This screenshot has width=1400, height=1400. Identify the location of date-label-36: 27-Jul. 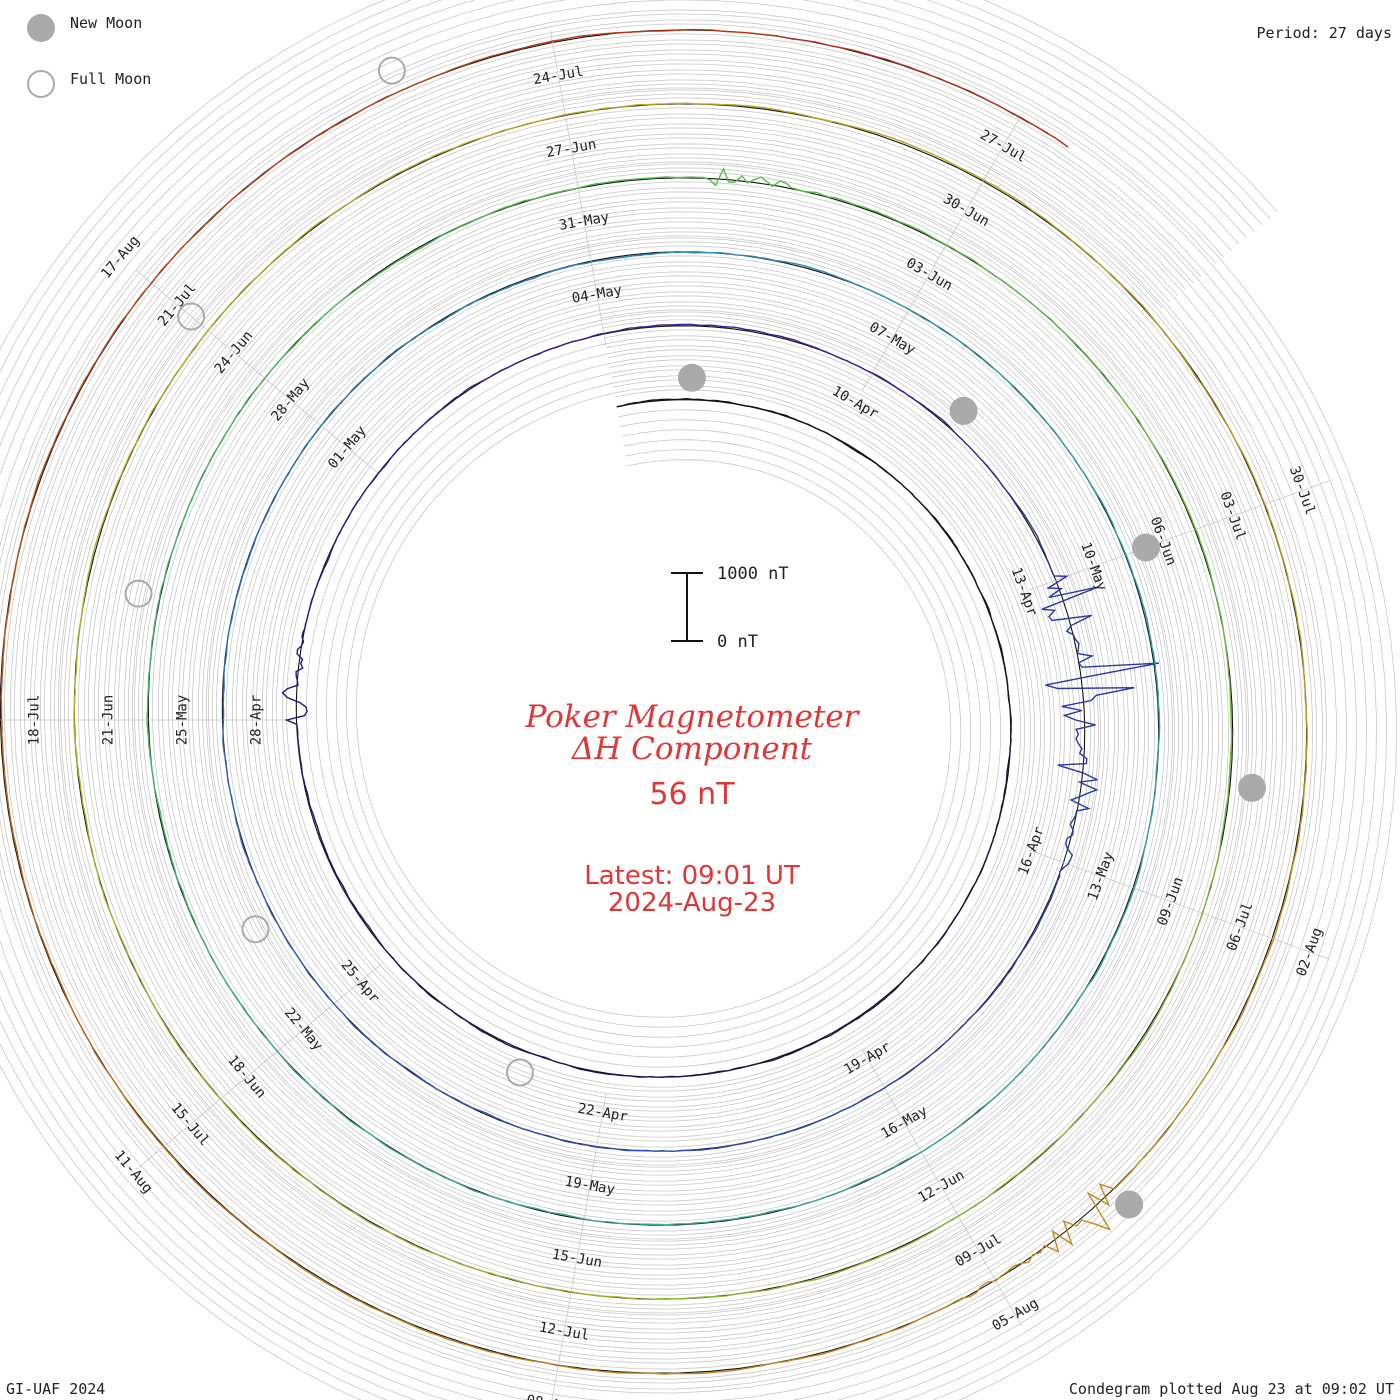
(1003, 146).